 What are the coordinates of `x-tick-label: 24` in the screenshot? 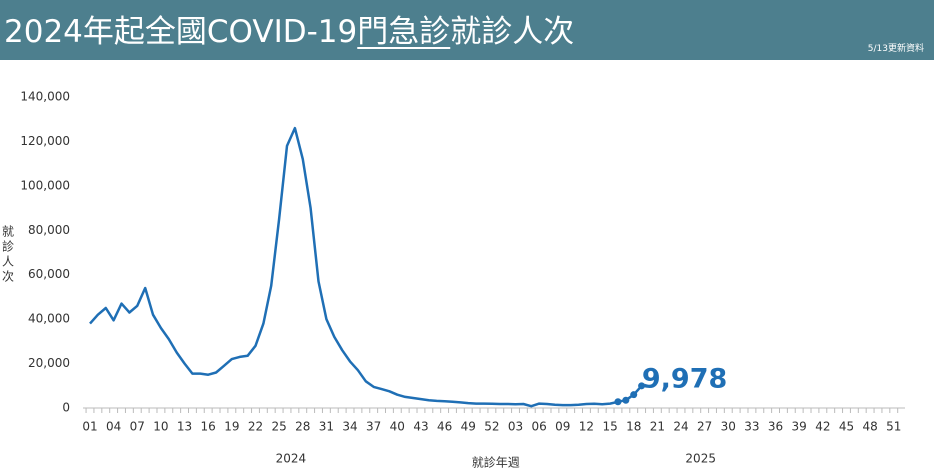 It's located at (680, 427).